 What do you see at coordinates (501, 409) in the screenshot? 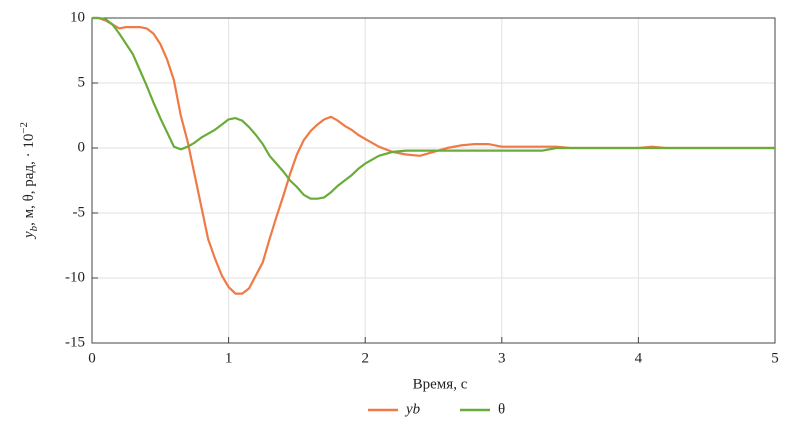
I see `legend-label: θ` at bounding box center [501, 409].